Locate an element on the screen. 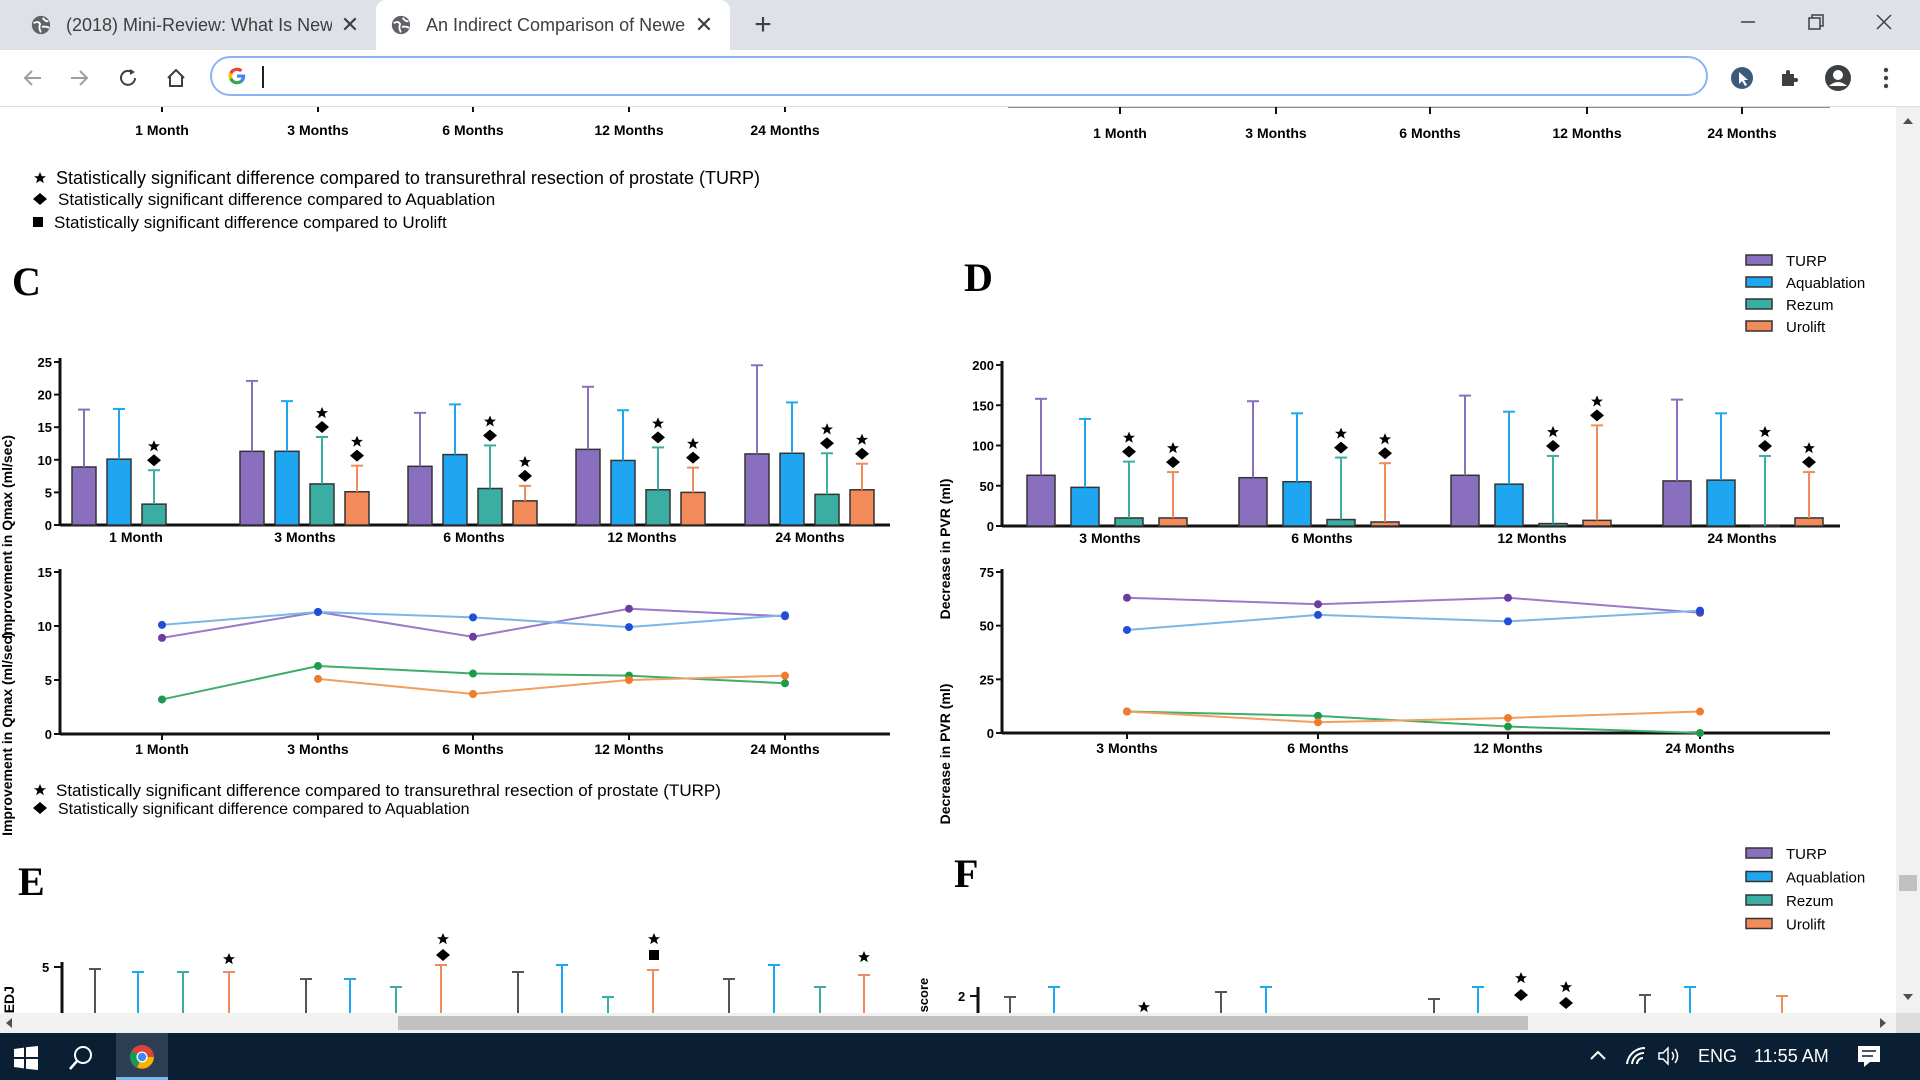 The image size is (1920, 1080). back-icon is located at coordinates (32, 78).